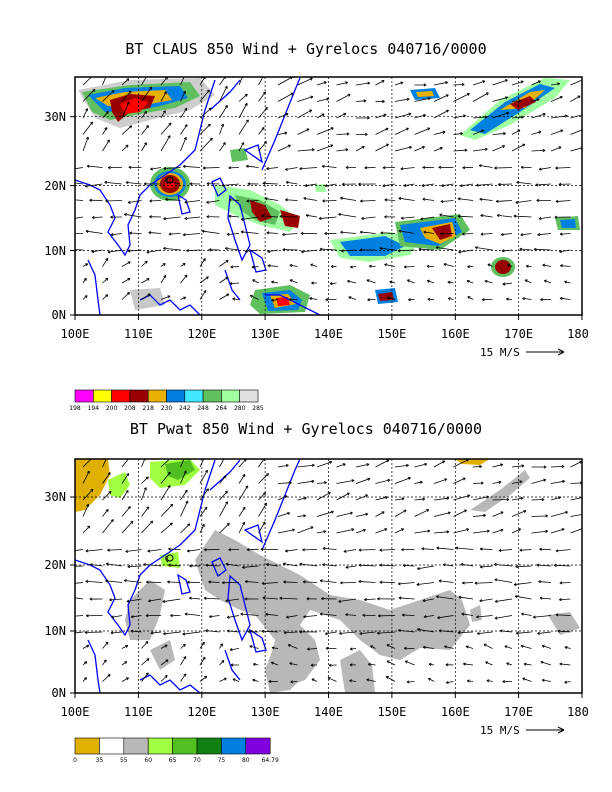 The image size is (612, 792). Describe the element at coordinates (258, 408) in the screenshot. I see `top-colorbar-label: 285` at that location.